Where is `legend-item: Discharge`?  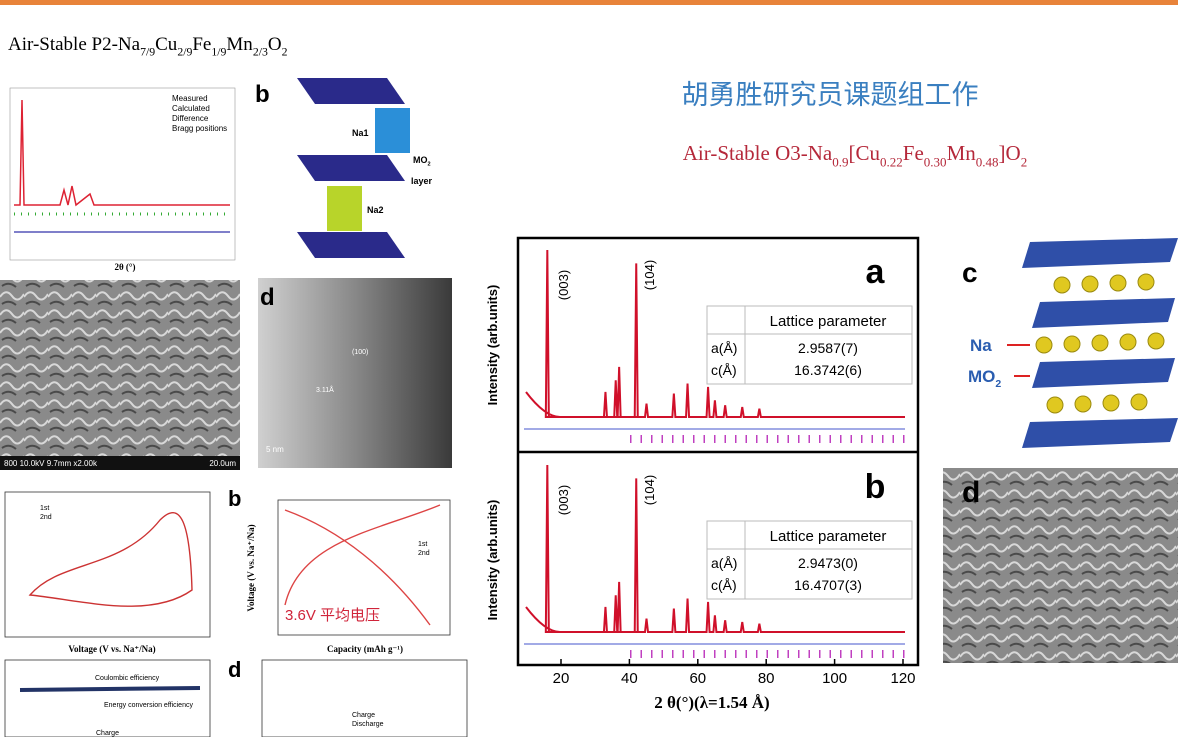
legend-item: Discharge is located at coordinates (368, 724).